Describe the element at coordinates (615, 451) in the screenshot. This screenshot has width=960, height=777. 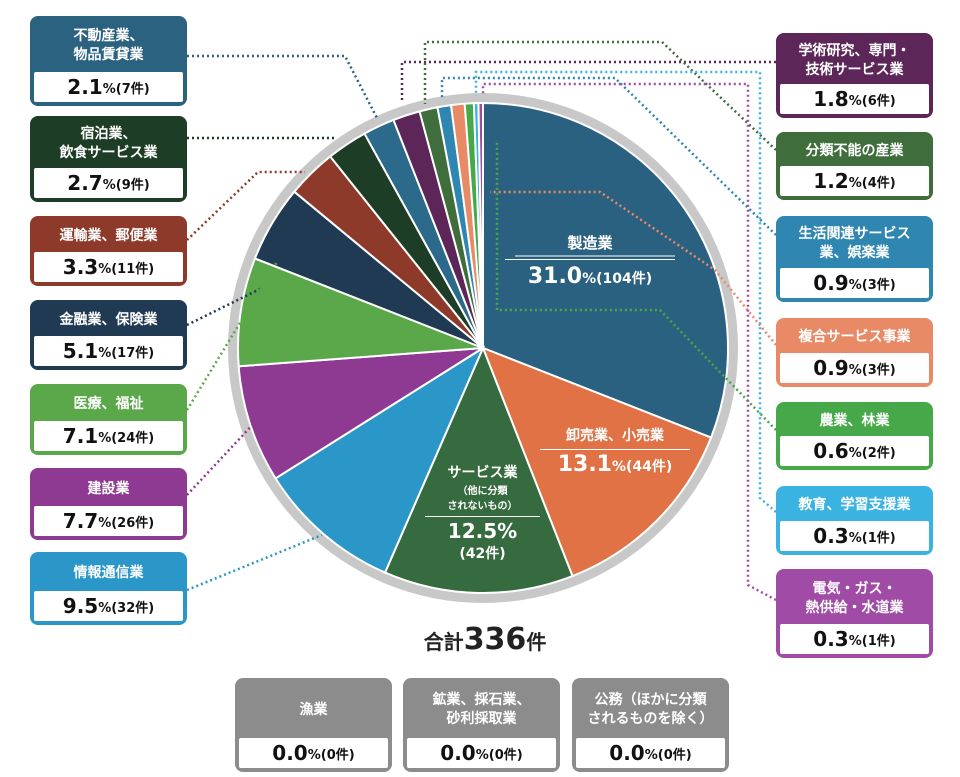
I see `inside-label-wholesale: 卸売業、小売業 13.1%(44件)` at that location.